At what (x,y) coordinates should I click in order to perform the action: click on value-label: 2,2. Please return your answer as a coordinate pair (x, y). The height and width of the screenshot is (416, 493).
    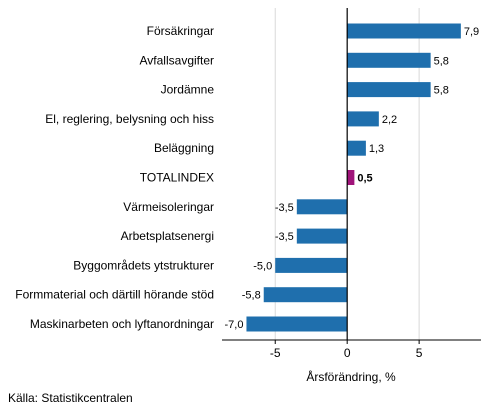
    Looking at the image, I should click on (389, 120).